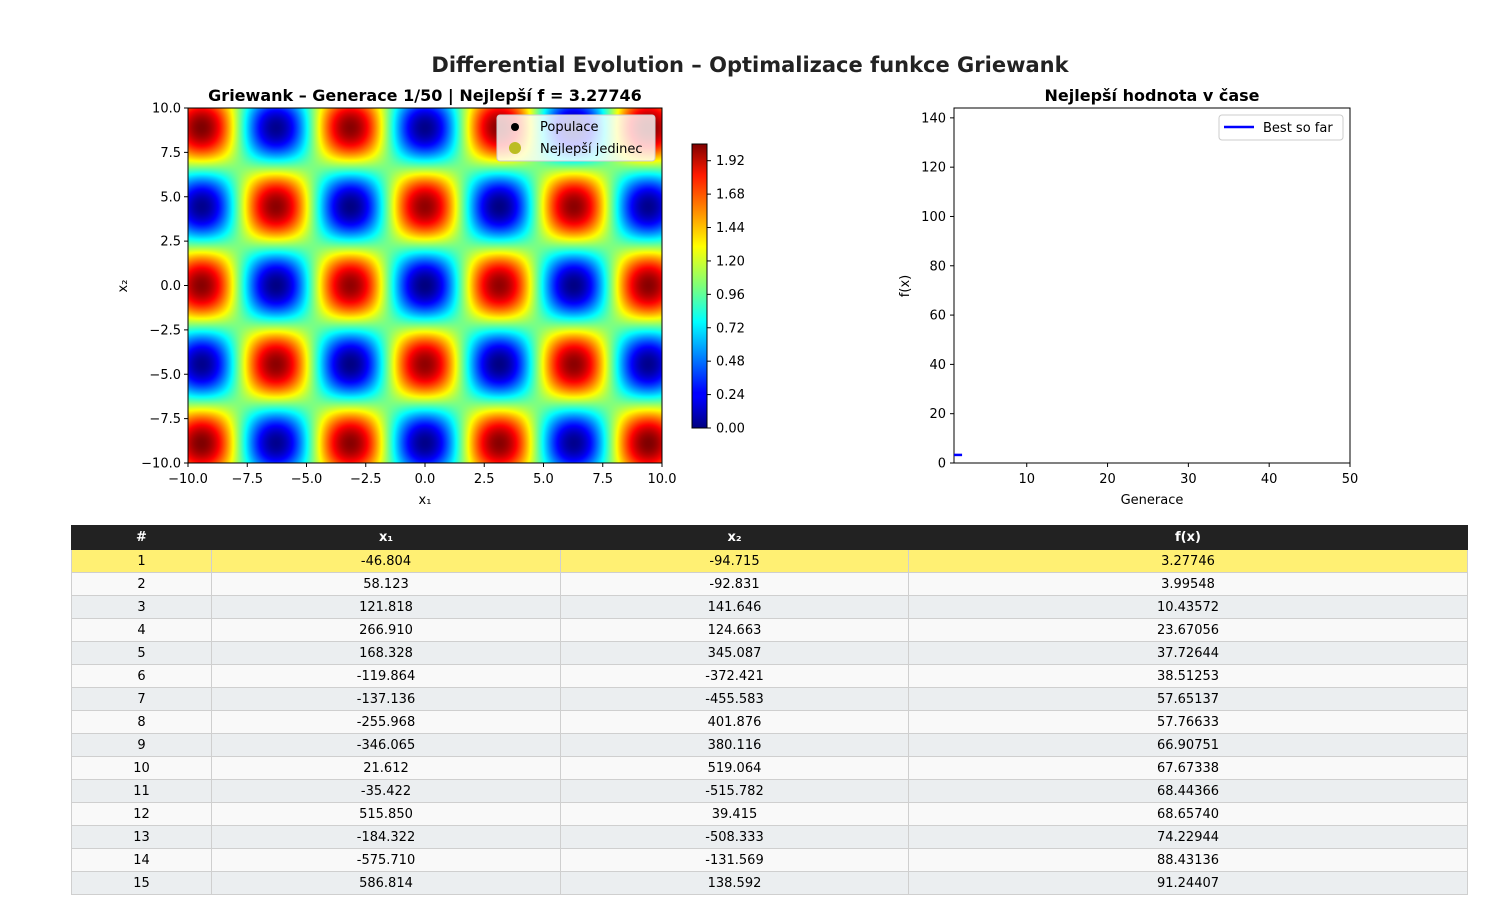  I want to click on legend-population-marker, so click(515, 127).